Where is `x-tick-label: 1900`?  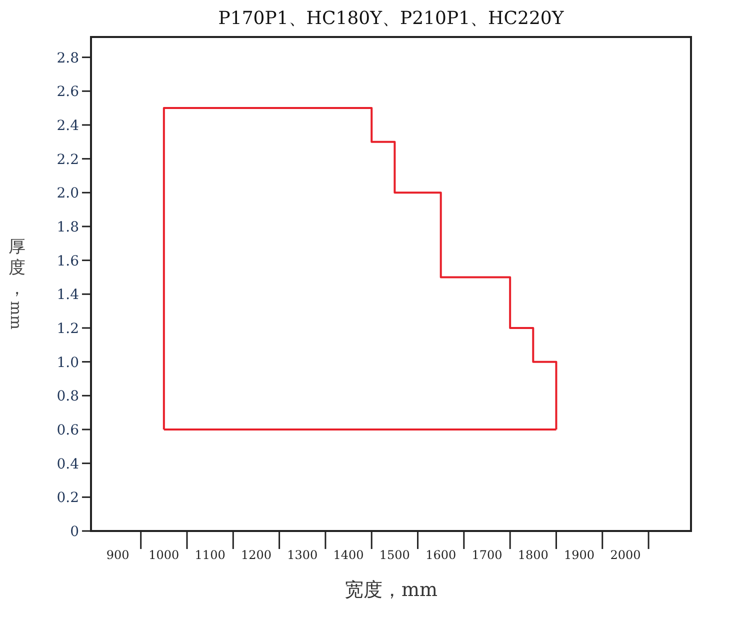 x-tick-label: 1900 is located at coordinates (579, 555).